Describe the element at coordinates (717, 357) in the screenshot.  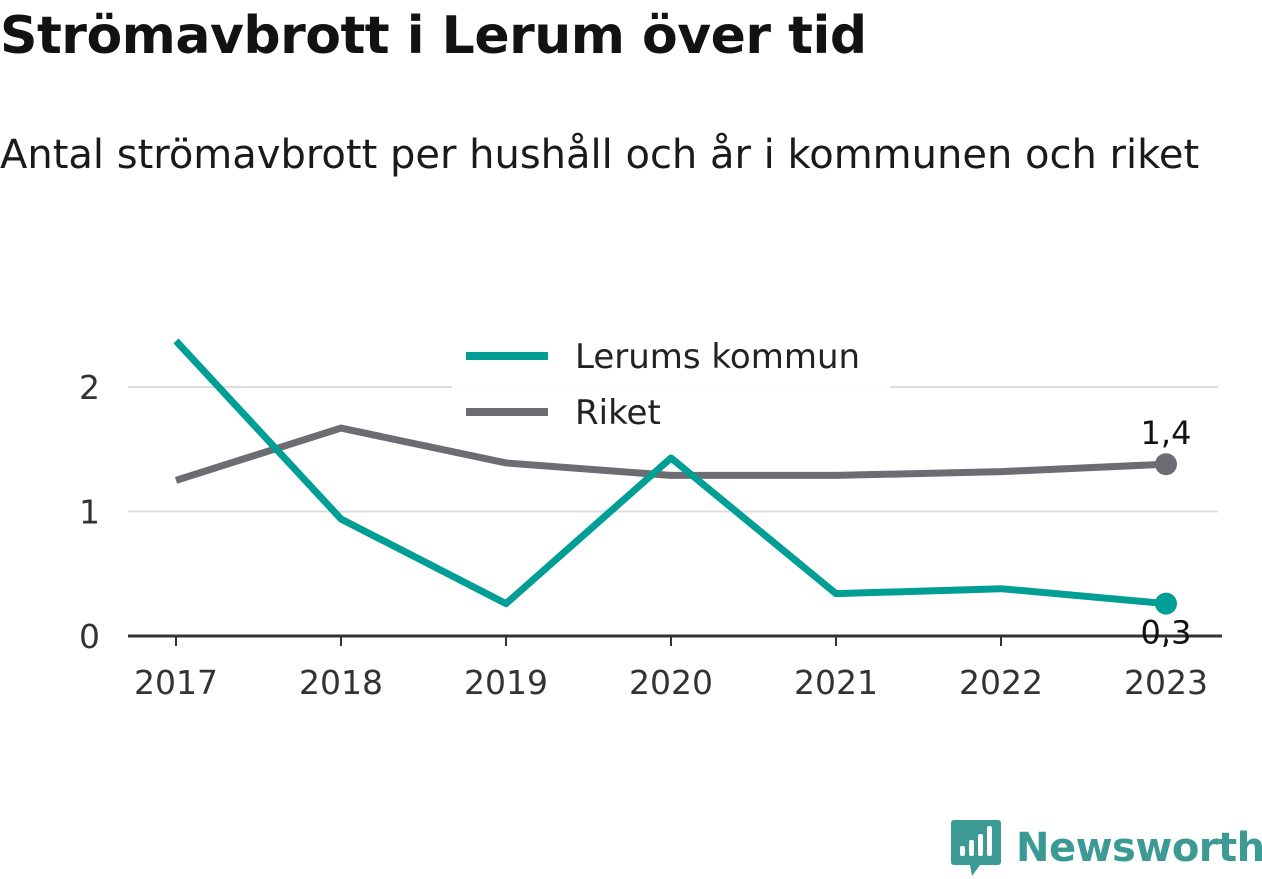
I see `legend-label: Lerums kommun` at that location.